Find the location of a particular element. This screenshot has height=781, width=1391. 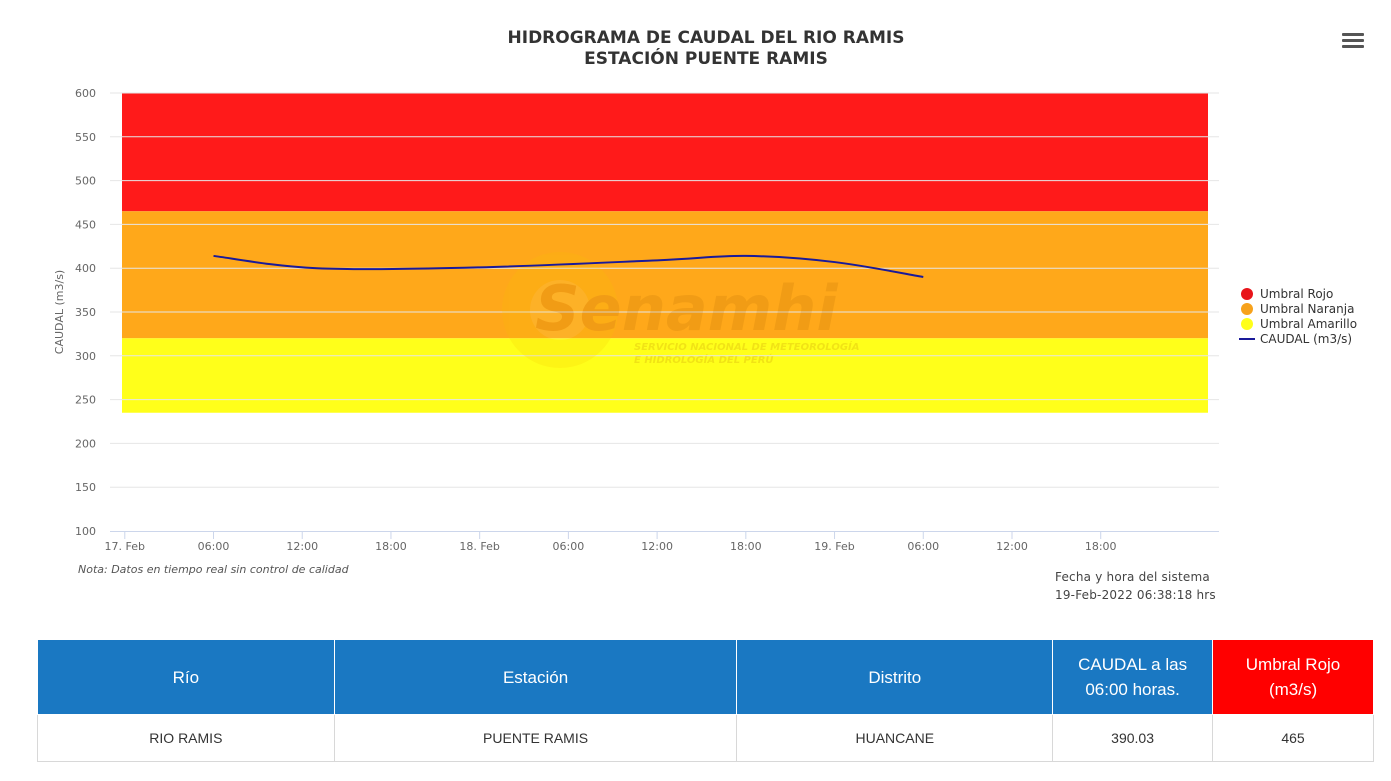

header-umbral-line2: (m3/s) is located at coordinates (1293, 689).